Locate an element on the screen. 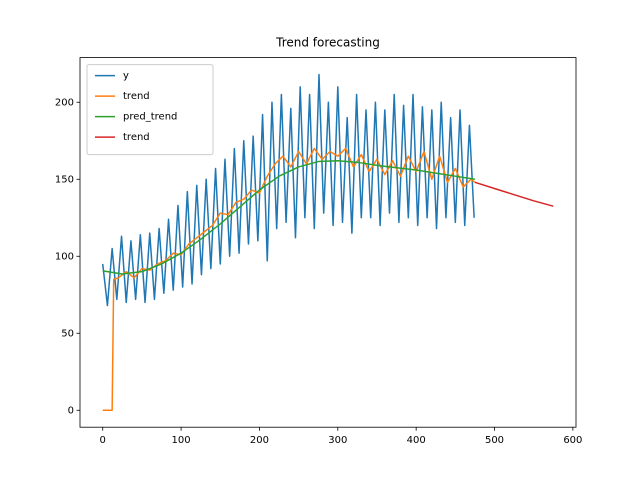  x-tick-label: 400 is located at coordinates (416, 440).